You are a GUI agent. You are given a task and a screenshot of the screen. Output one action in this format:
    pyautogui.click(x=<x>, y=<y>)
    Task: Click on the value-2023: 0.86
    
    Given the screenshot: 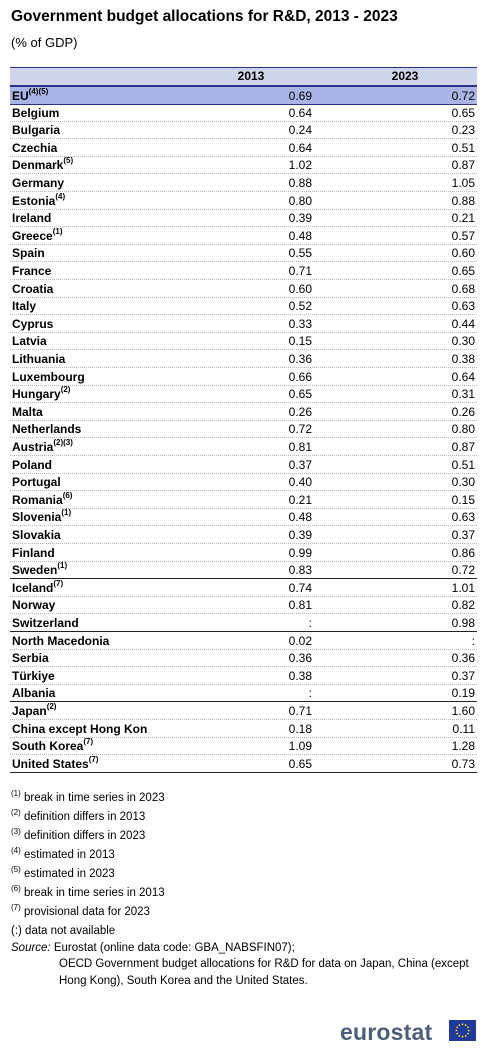 What is the action you would take?
    pyautogui.click(x=463, y=552)
    